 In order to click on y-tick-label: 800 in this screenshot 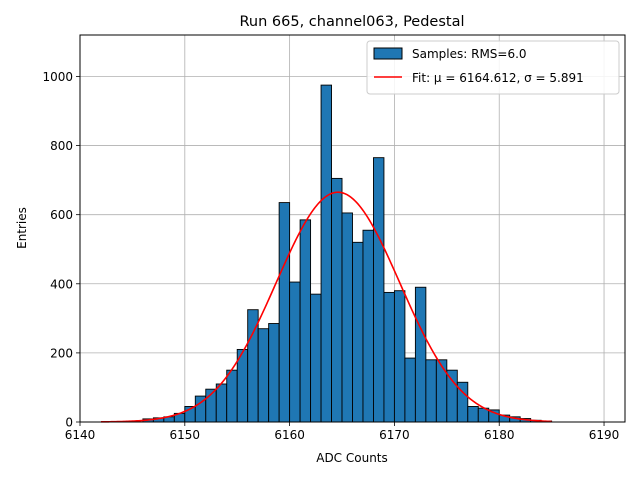, I will do `click(61, 146)`.